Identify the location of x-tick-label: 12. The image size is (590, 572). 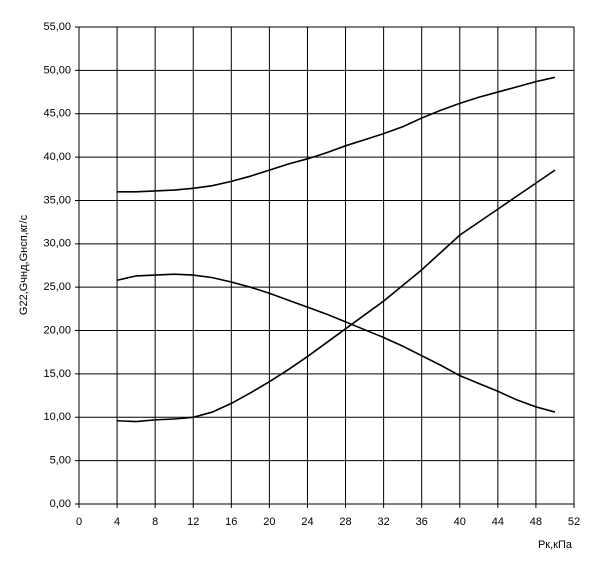
(193, 522).